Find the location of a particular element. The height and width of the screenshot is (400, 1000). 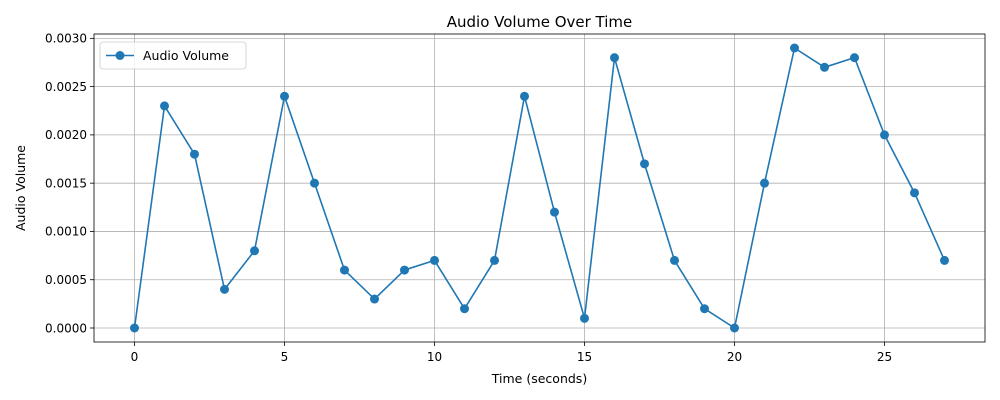

x-tick-label: 0 is located at coordinates (135, 357).